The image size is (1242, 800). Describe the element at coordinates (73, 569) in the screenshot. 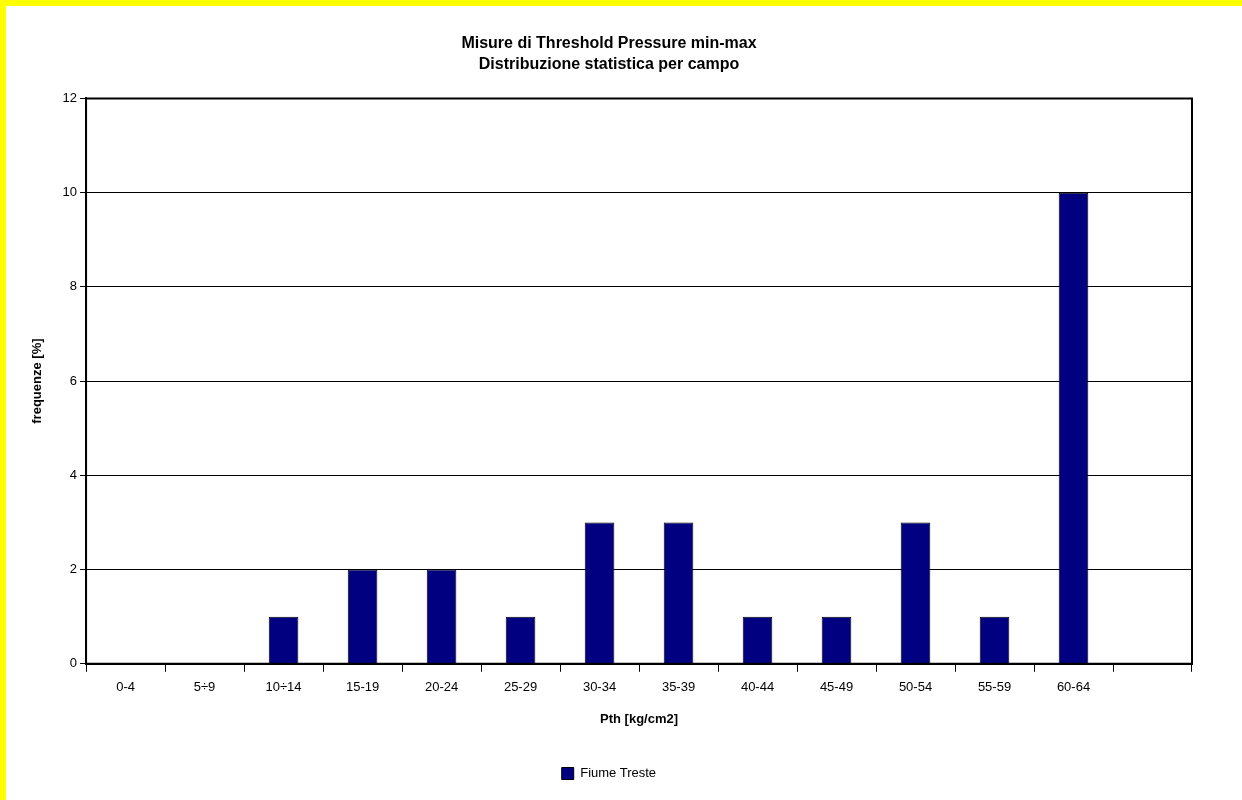

I see `y-tick-label: 2` at that location.